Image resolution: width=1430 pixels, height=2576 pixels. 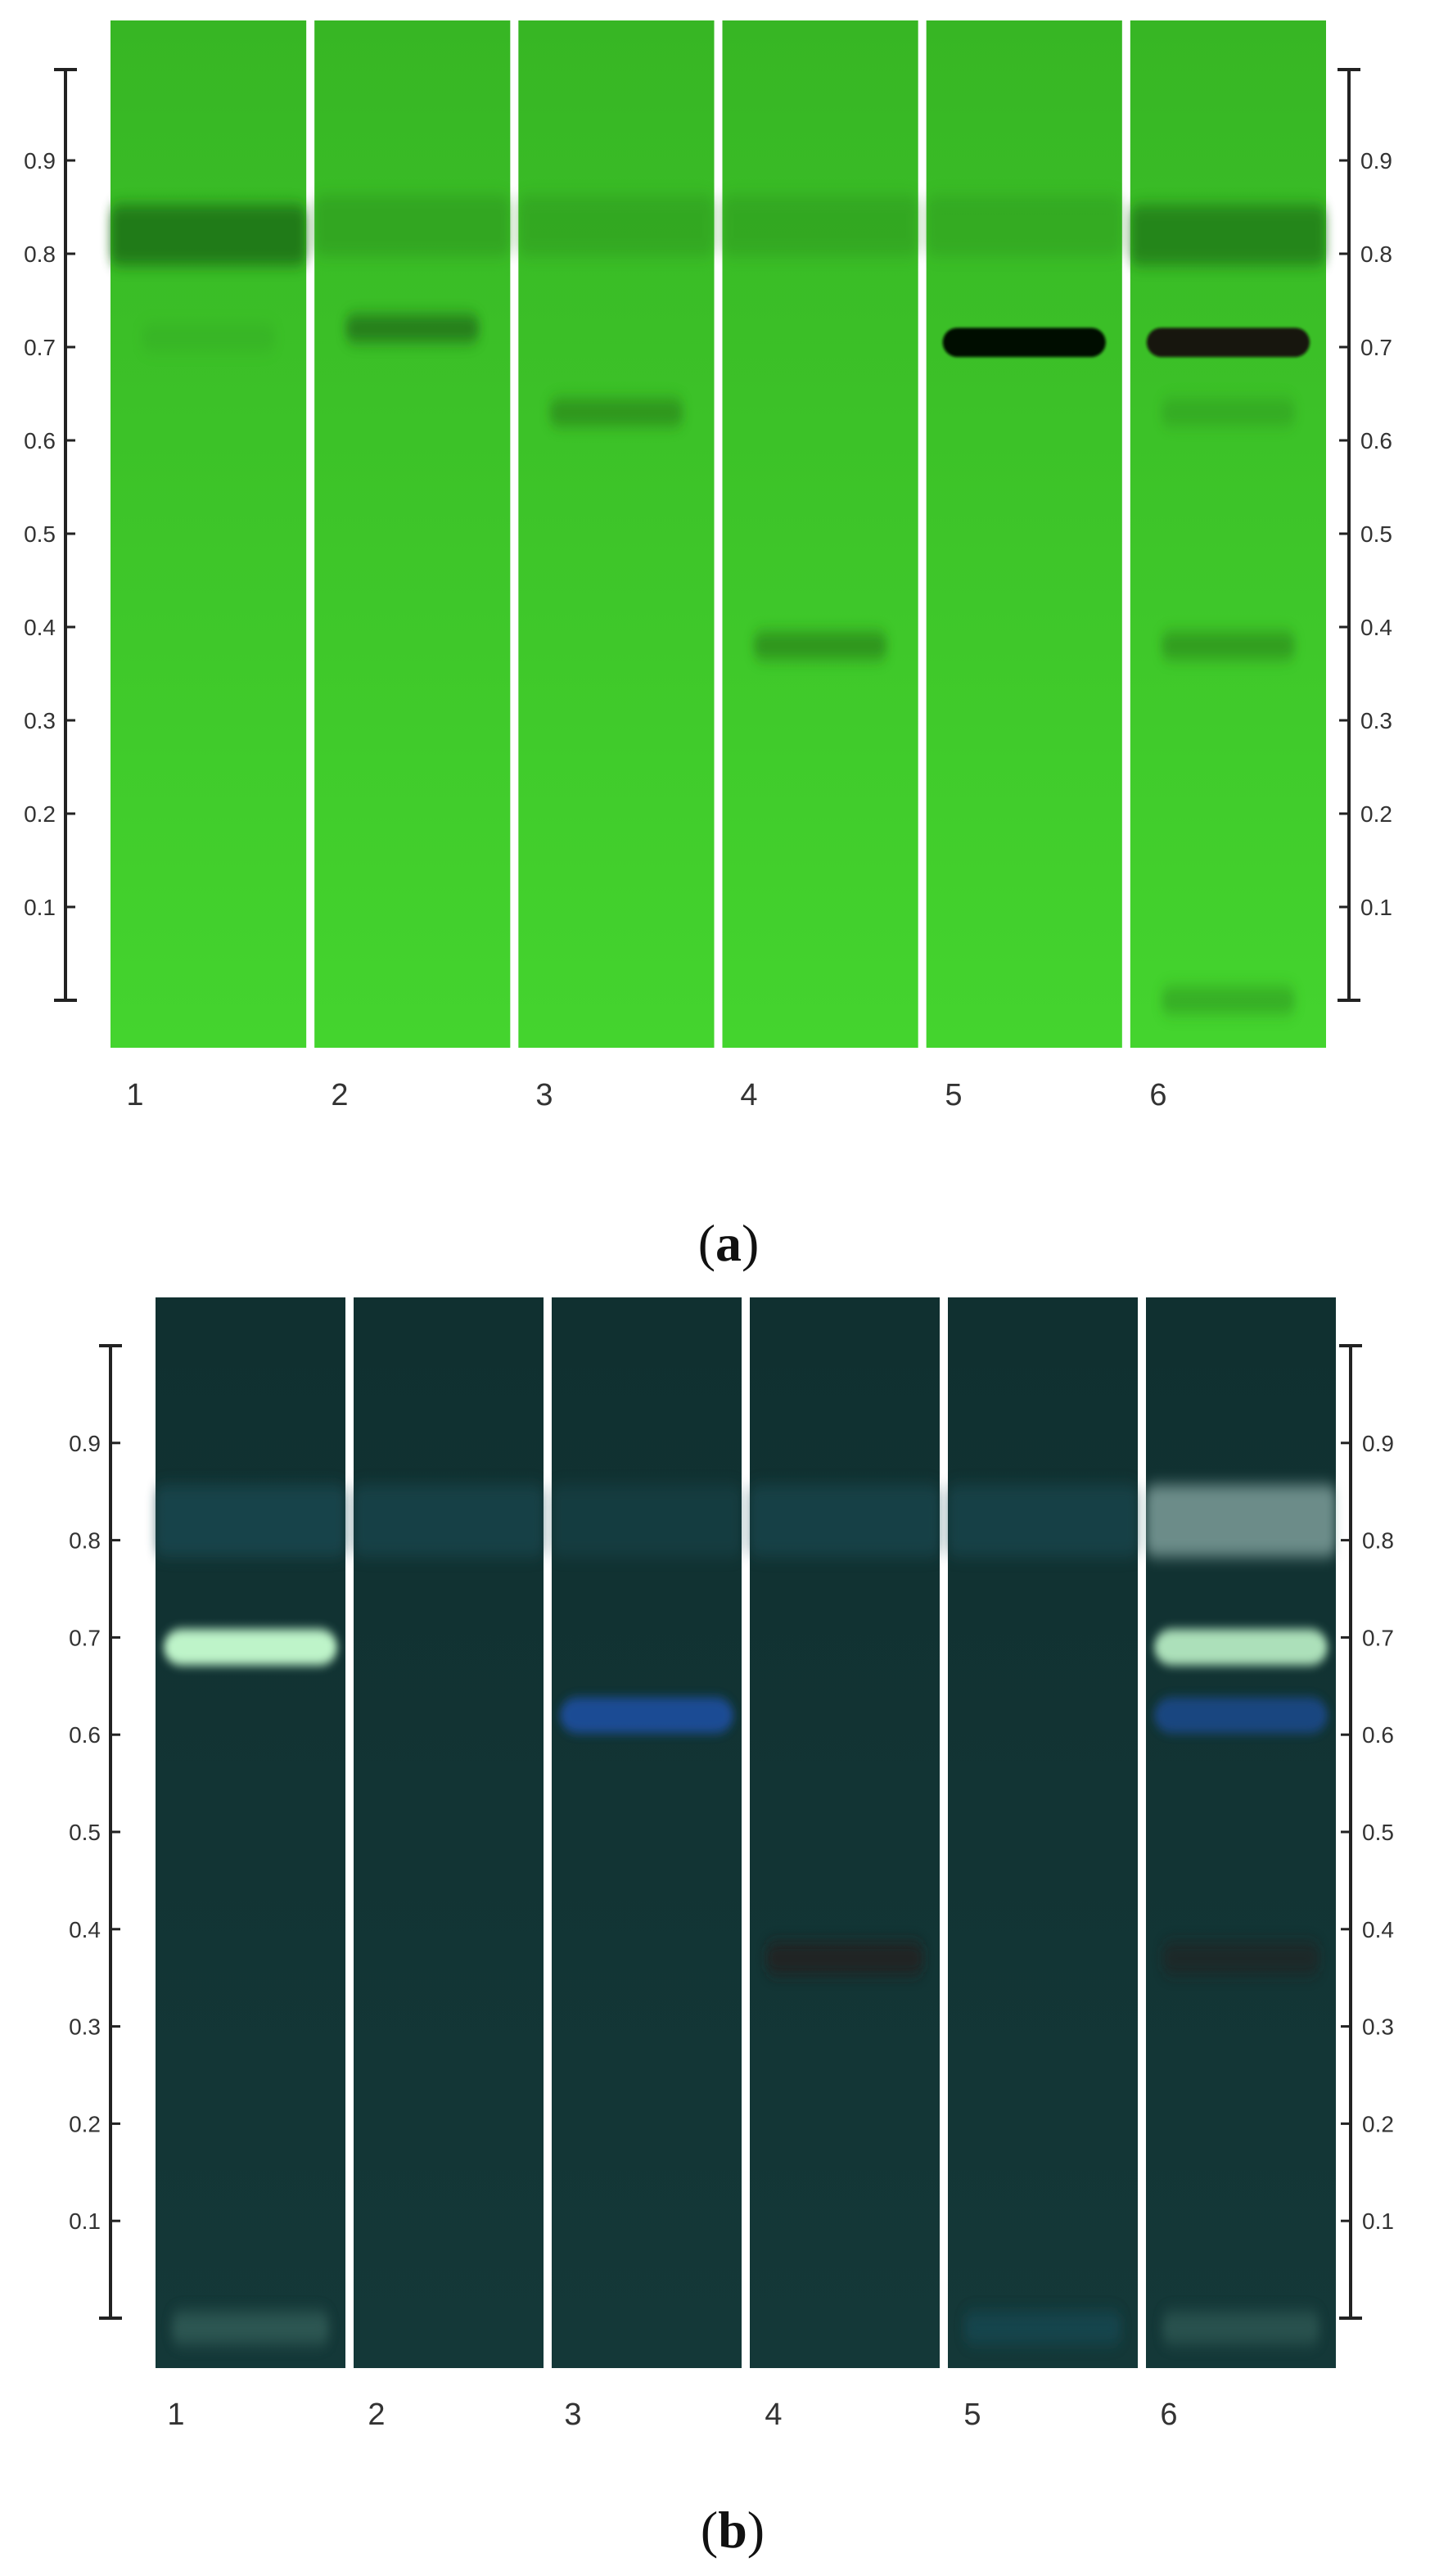 I want to click on lane-number-1: 1, so click(x=134, y=1095).